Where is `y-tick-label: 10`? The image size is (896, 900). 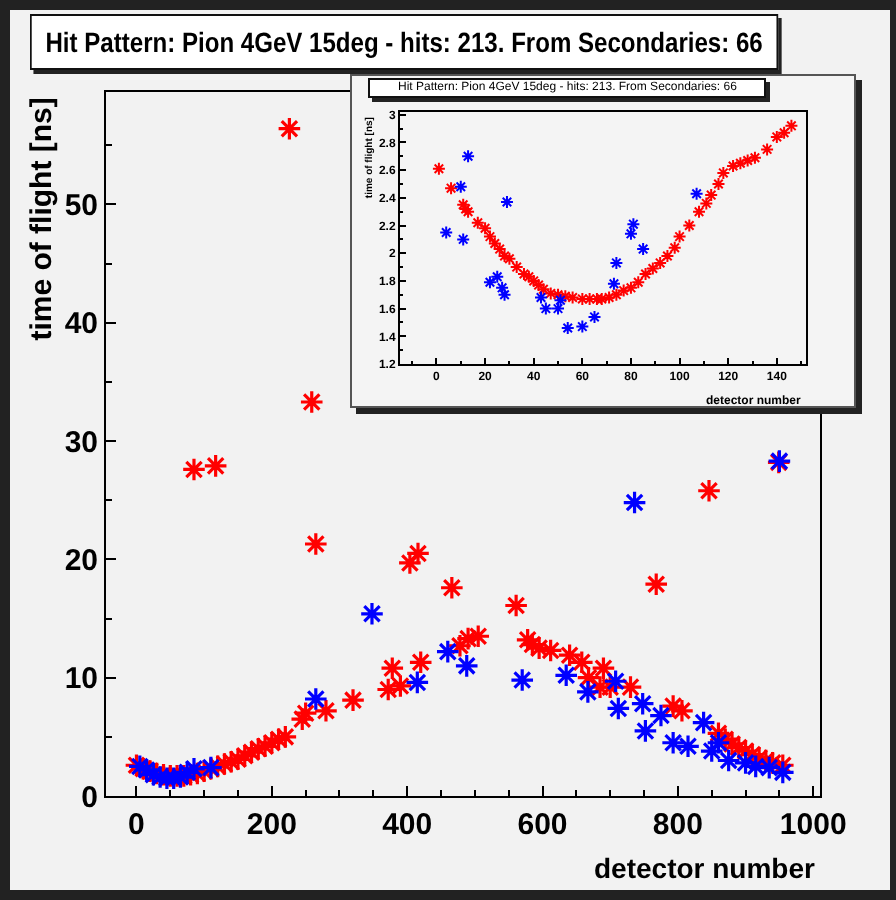 y-tick-label: 10 is located at coordinates (81, 679).